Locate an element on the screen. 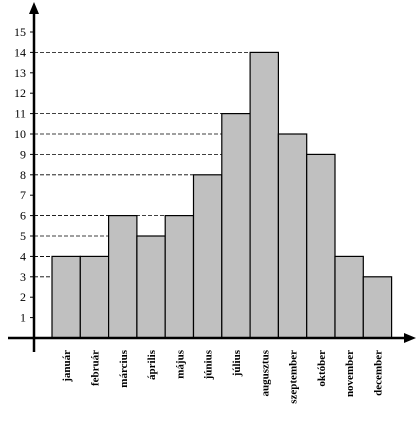 The image size is (420, 425). x-tick-label: február is located at coordinates (95, 368).